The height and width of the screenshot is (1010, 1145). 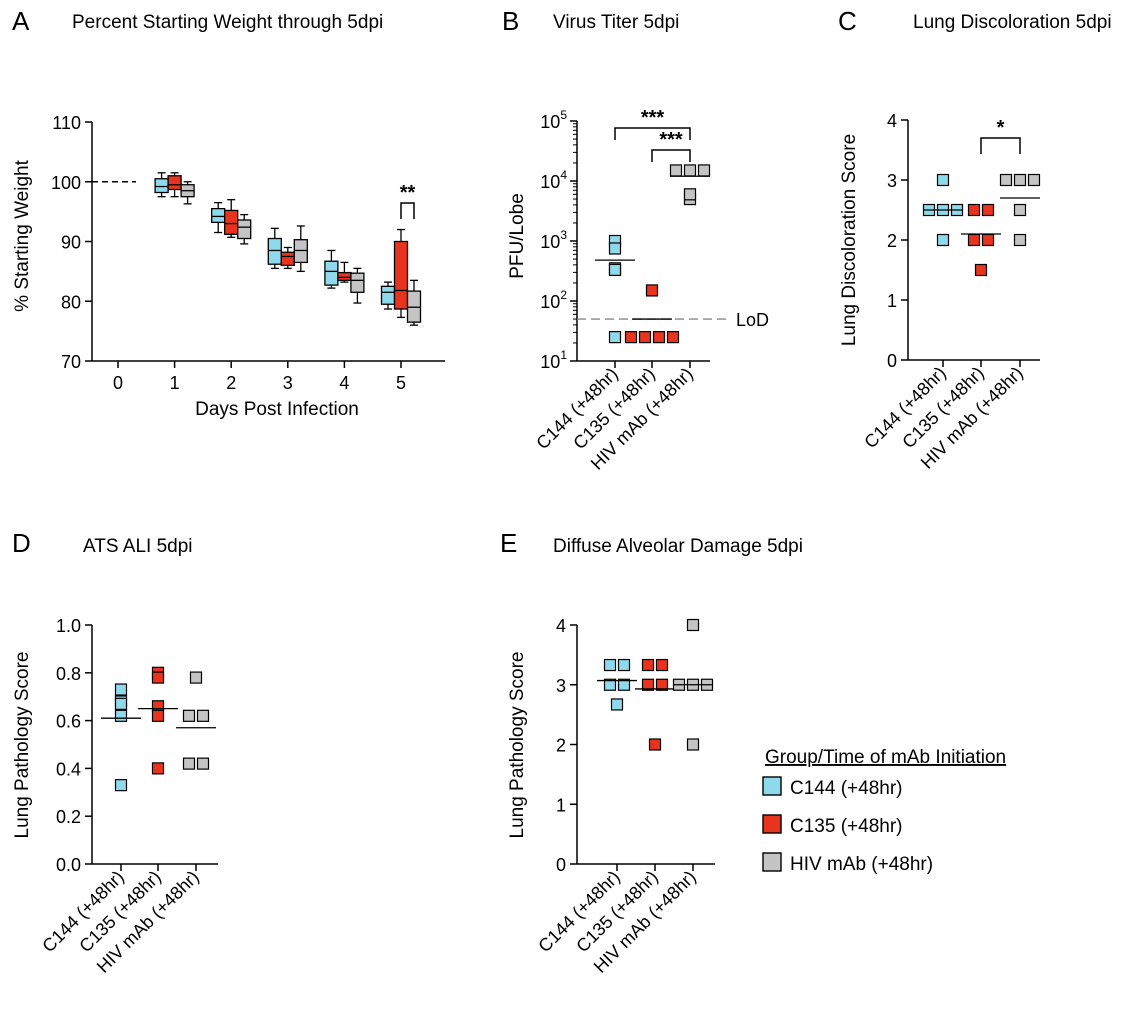 I want to click on panel-b-y-tick-label: 10⁵, so click(x=553, y=120).